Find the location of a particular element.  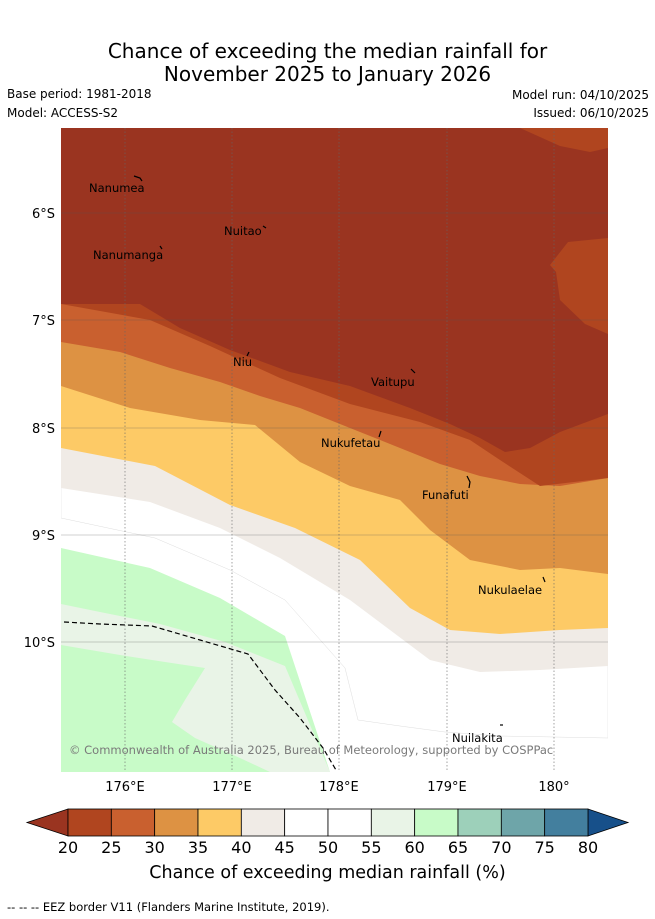

colorbar: 20 25 30 35 40 45 50 55 60 65 70 75 80 is located at coordinates (327, 832).